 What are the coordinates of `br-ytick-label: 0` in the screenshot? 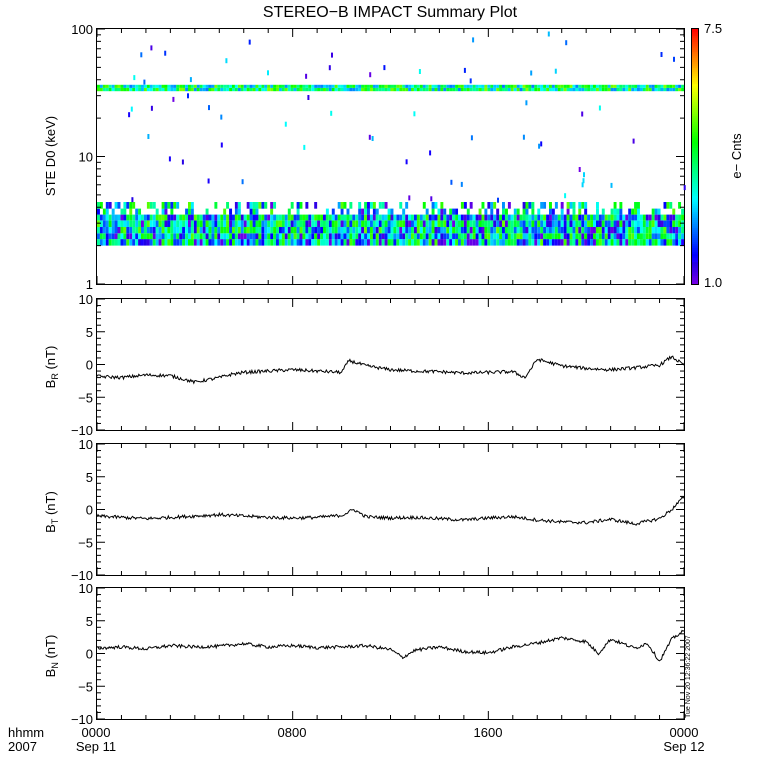 It's located at (89, 365).